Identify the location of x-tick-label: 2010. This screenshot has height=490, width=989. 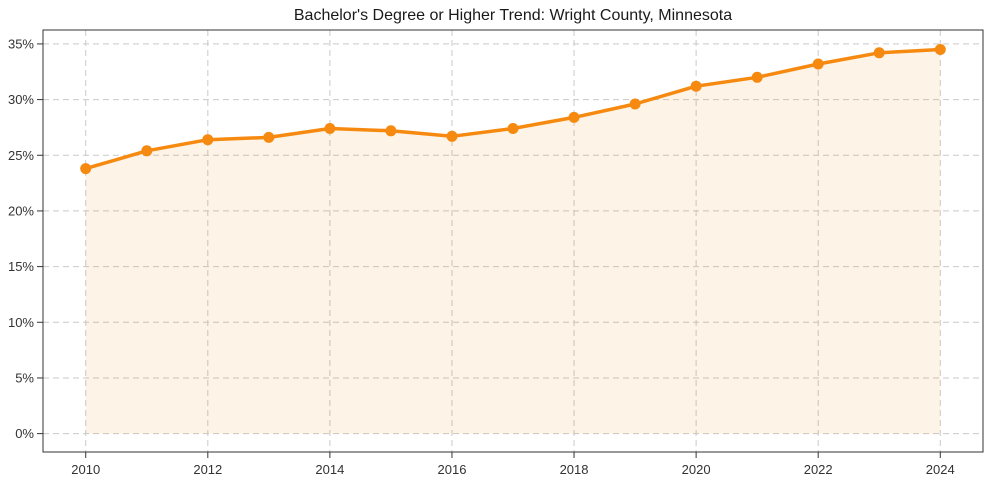
(85, 469).